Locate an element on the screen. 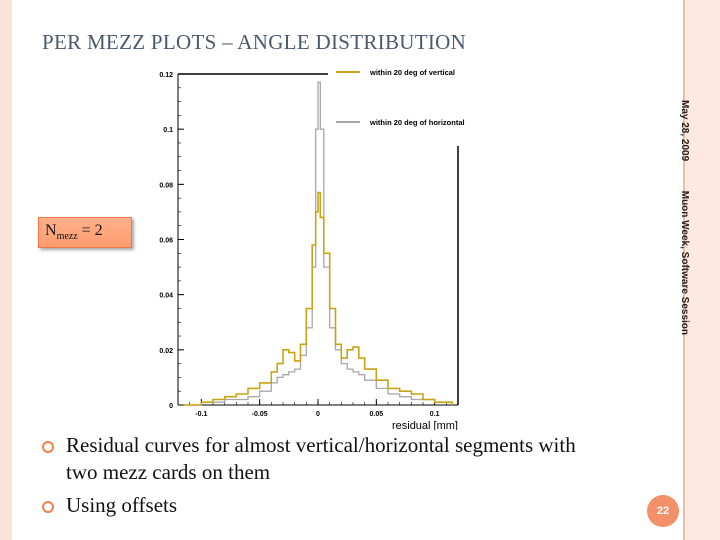 The height and width of the screenshot is (540, 720). page-number-badge: 22 is located at coordinates (663, 511).